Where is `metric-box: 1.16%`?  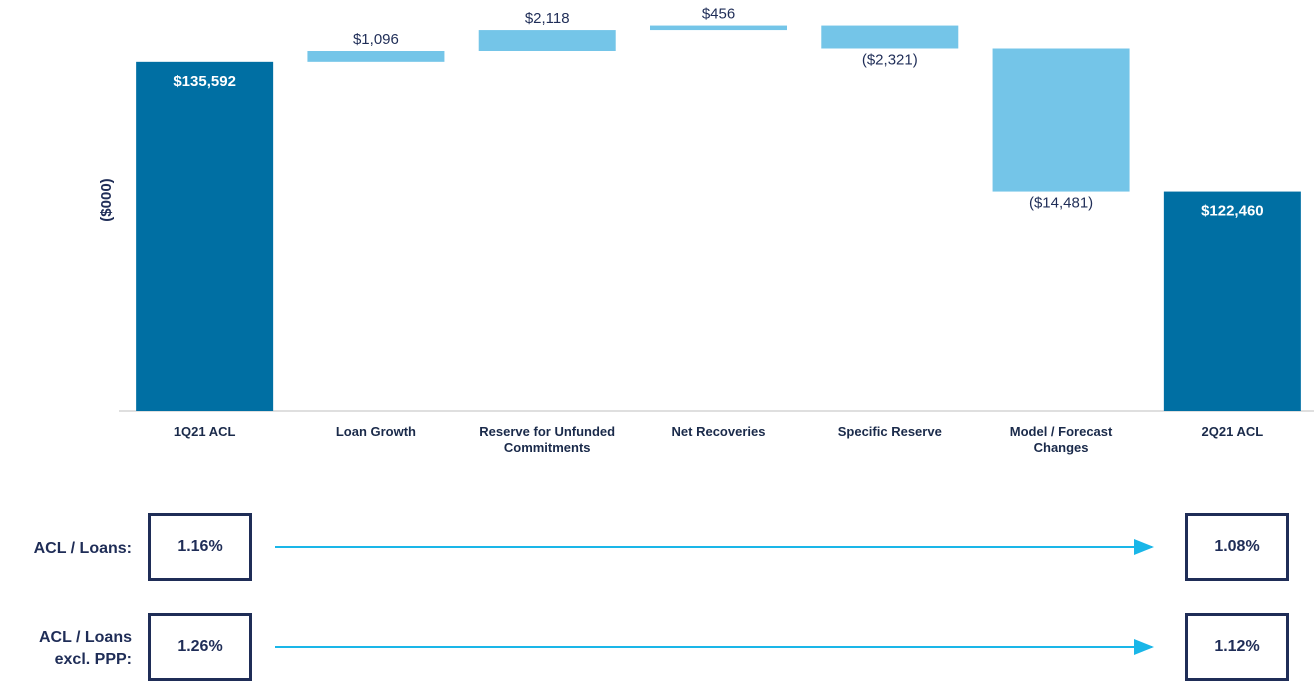
metric-box: 1.16% is located at coordinates (200, 547).